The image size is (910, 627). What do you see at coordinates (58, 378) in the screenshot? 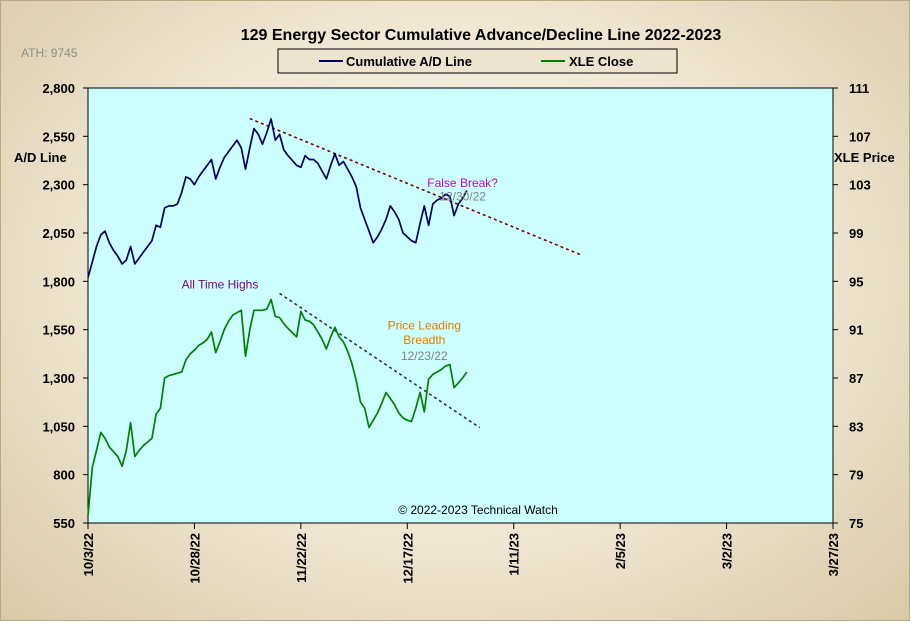
I see `y-left-tick-label: 1,300` at bounding box center [58, 378].